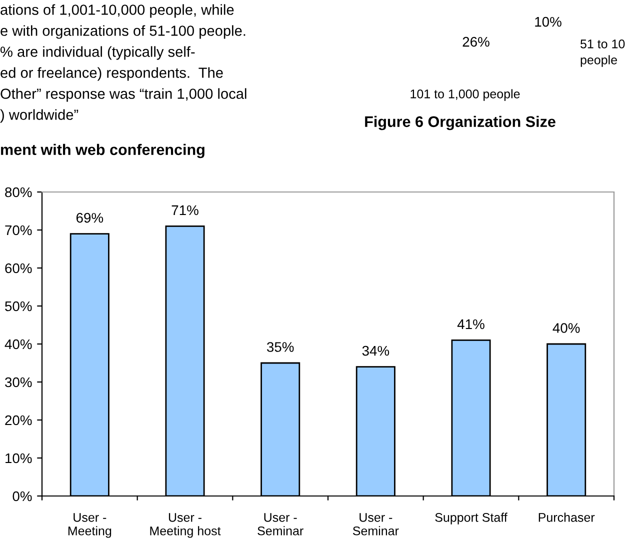 The width and height of the screenshot is (630, 543). What do you see at coordinates (90, 525) in the screenshot?
I see `x-tick-label: User - Meeting` at bounding box center [90, 525].